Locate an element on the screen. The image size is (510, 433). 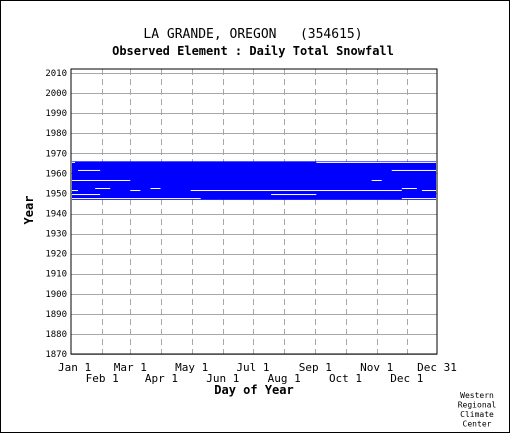
year-band-1964 is located at coordinates (254, 164).